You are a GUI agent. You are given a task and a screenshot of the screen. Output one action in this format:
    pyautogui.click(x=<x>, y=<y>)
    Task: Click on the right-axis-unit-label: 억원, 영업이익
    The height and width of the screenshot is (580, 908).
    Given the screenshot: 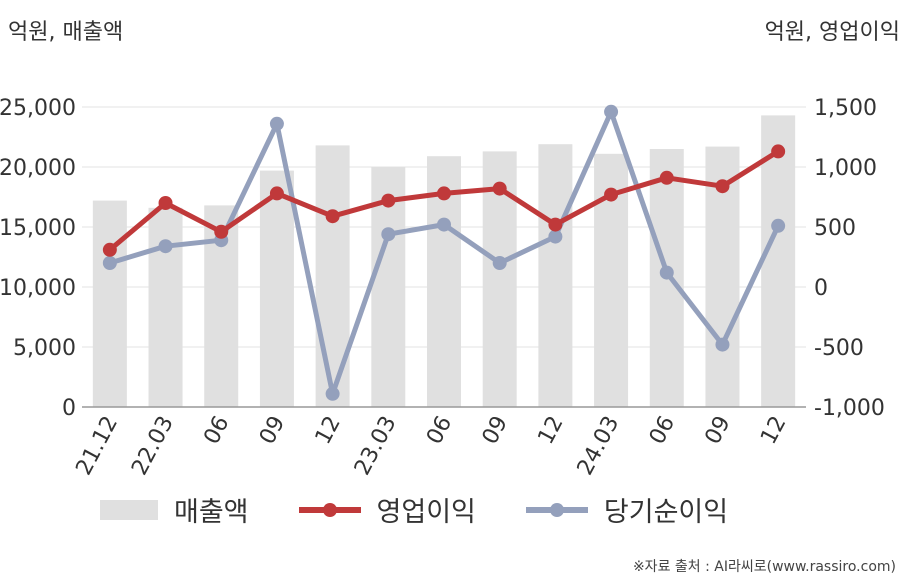 What is the action you would take?
    pyautogui.click(x=832, y=32)
    